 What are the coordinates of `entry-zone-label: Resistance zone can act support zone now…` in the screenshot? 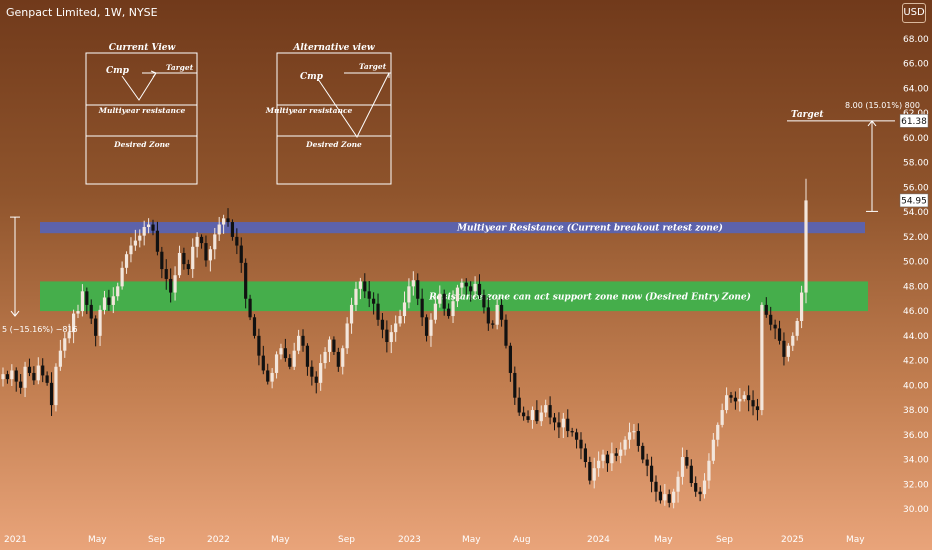 It's located at (589, 296).